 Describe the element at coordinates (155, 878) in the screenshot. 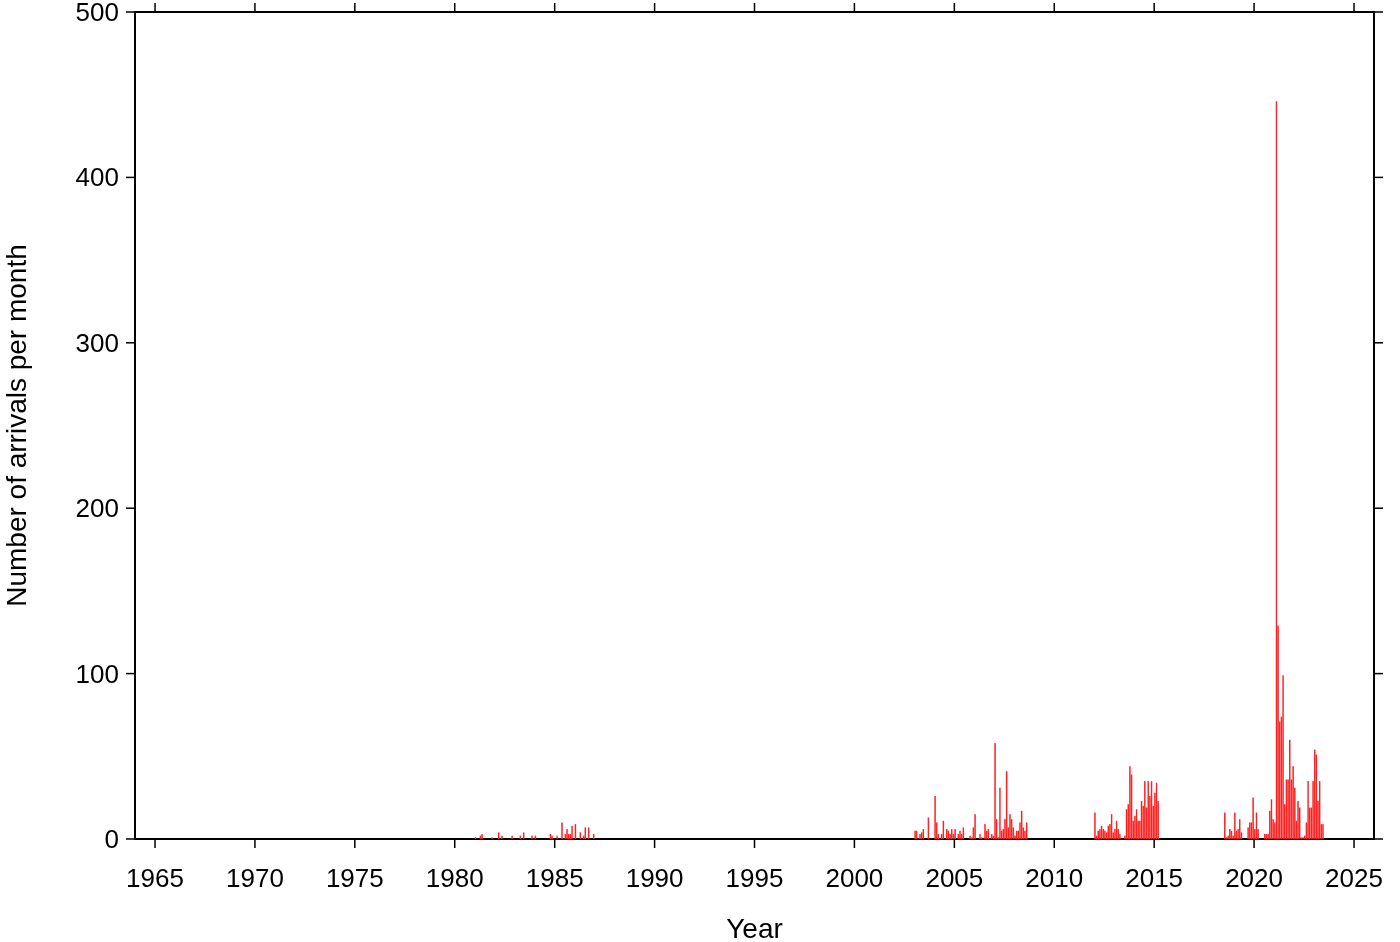

I see `x-tick-label: 1965` at that location.